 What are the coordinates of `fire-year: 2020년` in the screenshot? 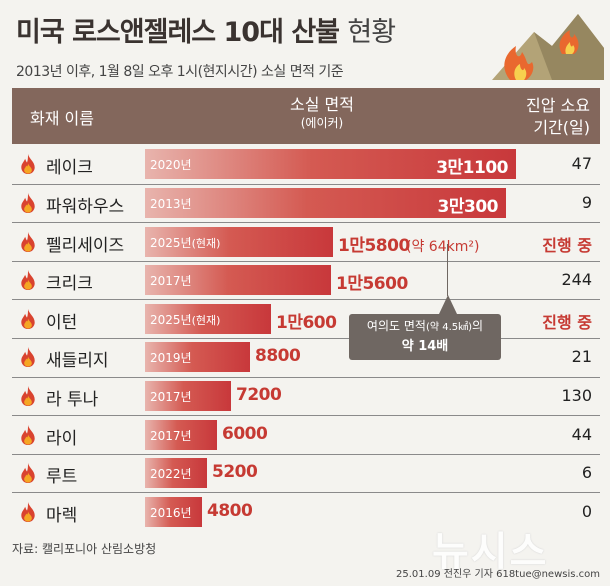 It's located at (171, 164).